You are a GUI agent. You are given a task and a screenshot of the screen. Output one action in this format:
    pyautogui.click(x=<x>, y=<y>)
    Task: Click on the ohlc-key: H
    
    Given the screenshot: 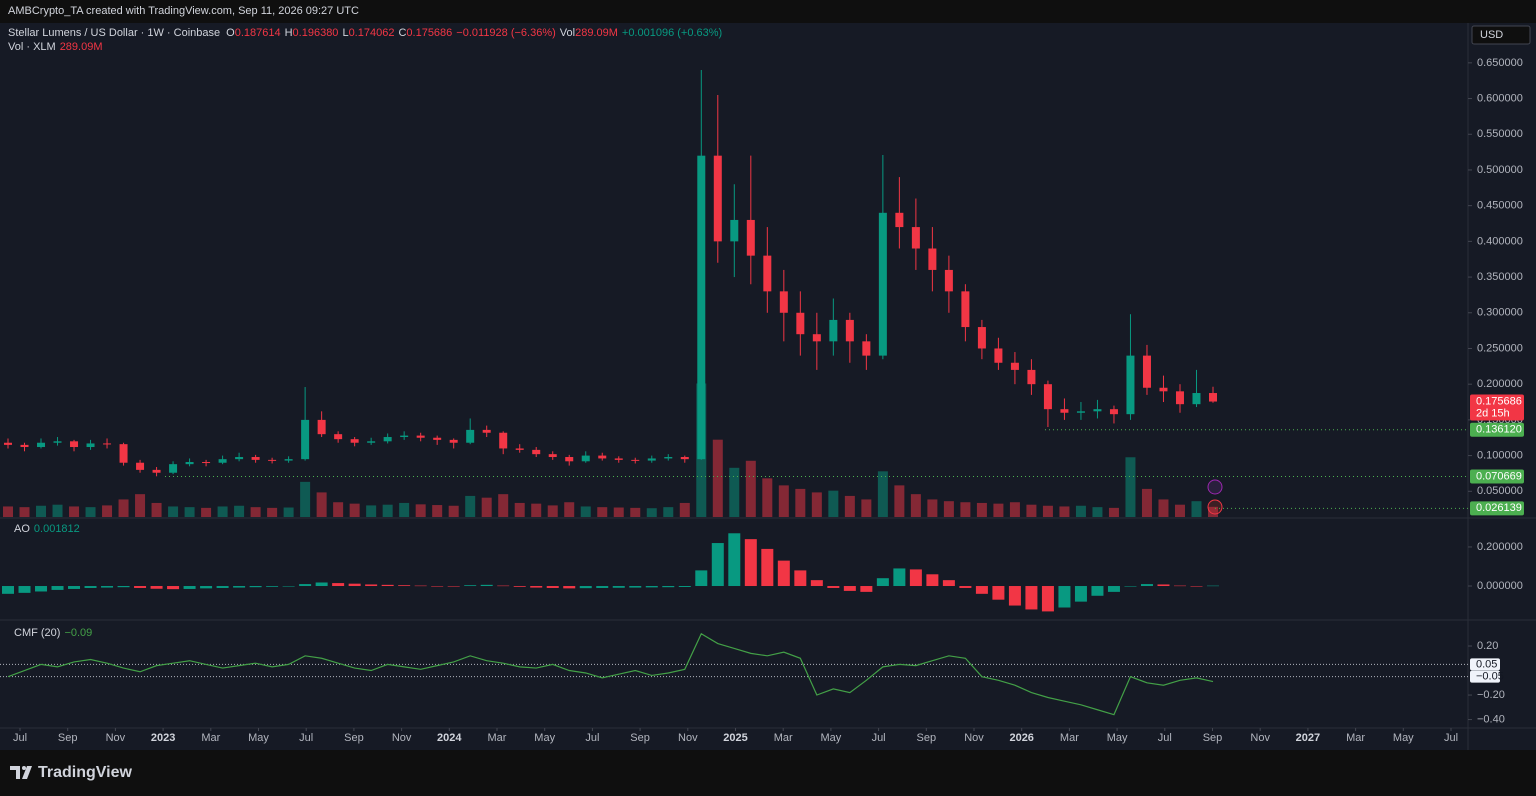 What is the action you would take?
    pyautogui.click(x=289, y=33)
    